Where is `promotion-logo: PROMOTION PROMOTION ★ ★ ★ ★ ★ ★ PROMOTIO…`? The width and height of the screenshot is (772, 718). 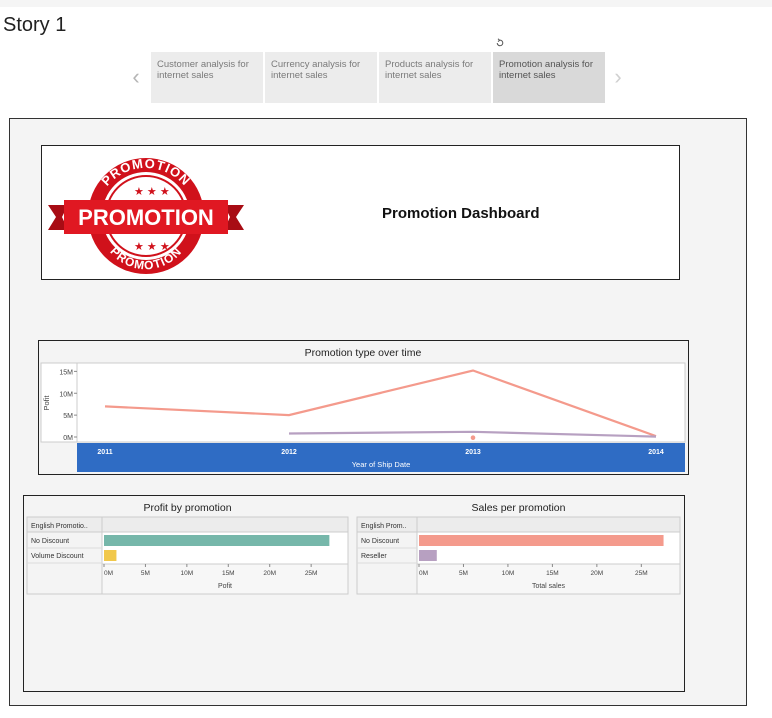
promotion-logo: PROMOTION PROMOTION ★ ★ ★ ★ ★ ★ PROMOTIO… is located at coordinates (146, 215).